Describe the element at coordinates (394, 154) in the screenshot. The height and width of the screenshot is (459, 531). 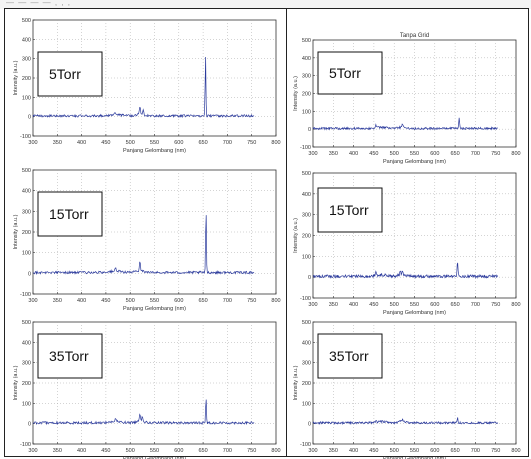
I see `x-tick-label: 500` at that location.